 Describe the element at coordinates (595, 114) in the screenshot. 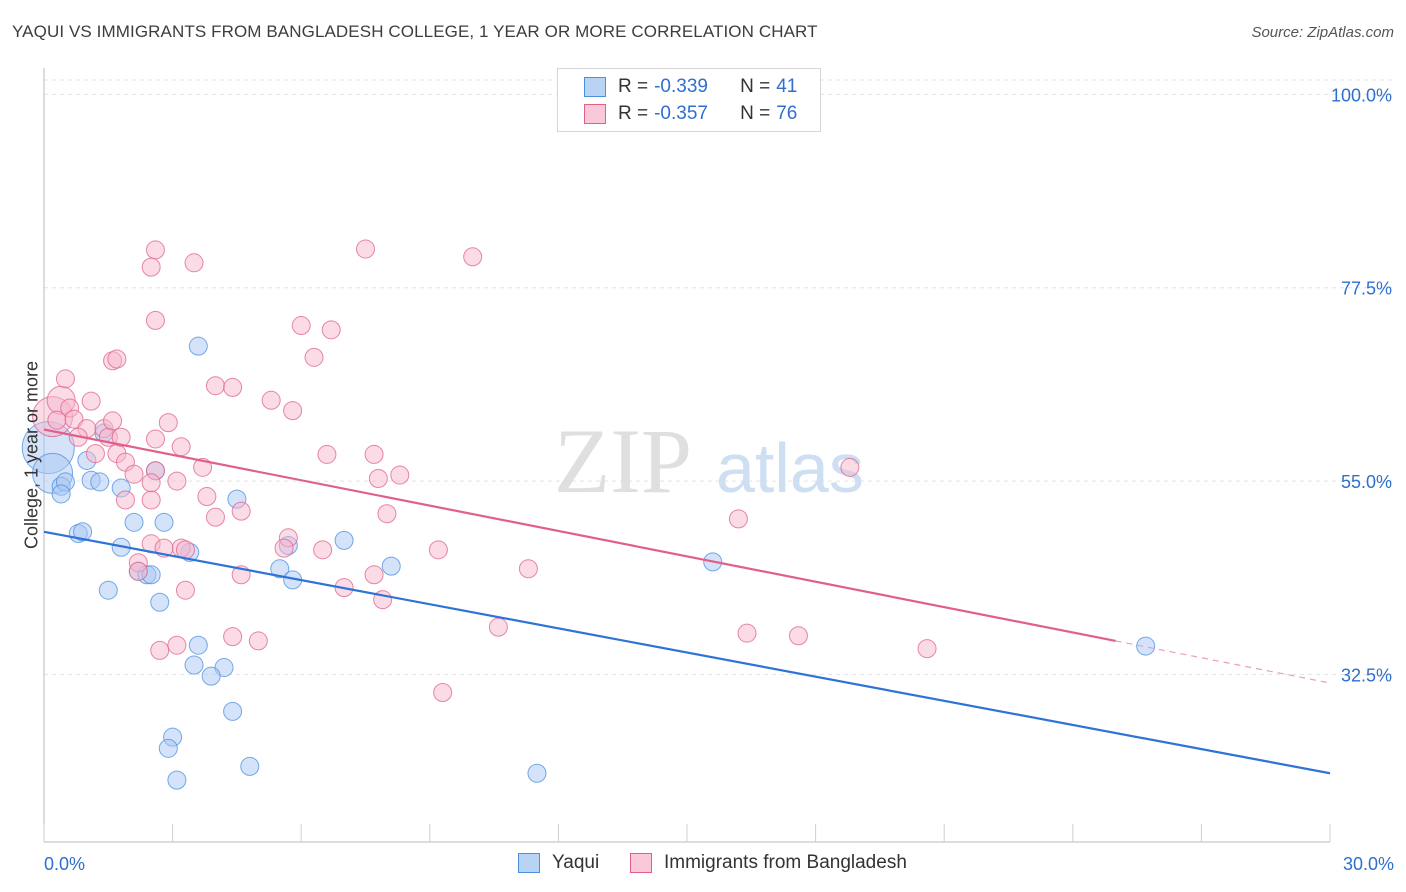

I see `legend-swatch-bangladesh` at that location.